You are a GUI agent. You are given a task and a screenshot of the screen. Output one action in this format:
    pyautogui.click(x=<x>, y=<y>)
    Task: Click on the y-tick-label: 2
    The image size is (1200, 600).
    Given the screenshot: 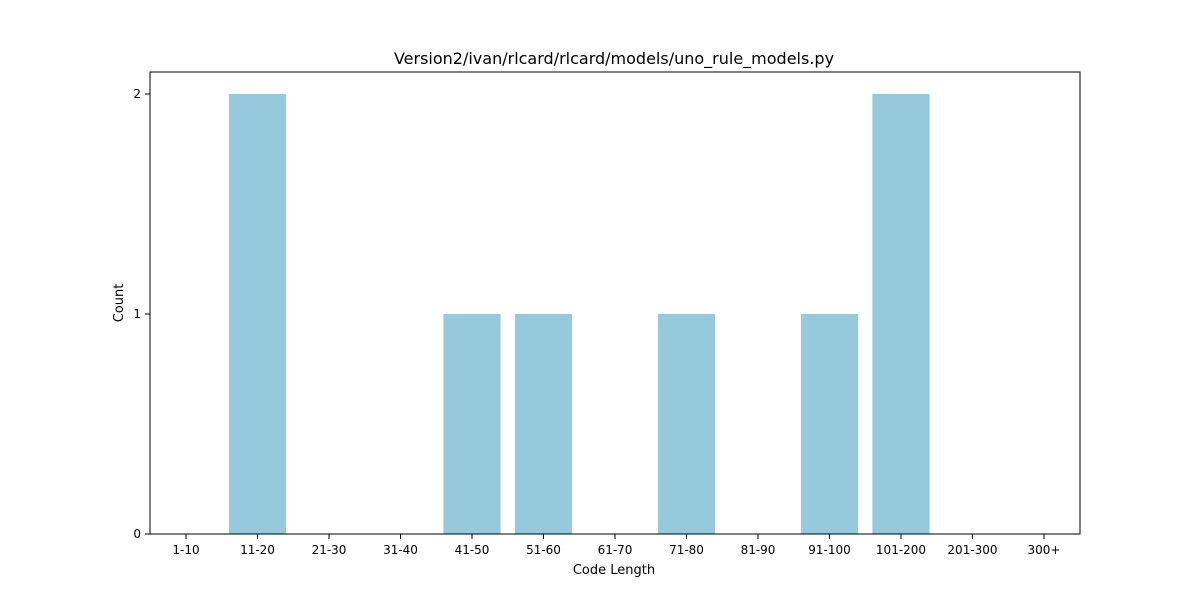 What is the action you would take?
    pyautogui.click(x=137, y=94)
    